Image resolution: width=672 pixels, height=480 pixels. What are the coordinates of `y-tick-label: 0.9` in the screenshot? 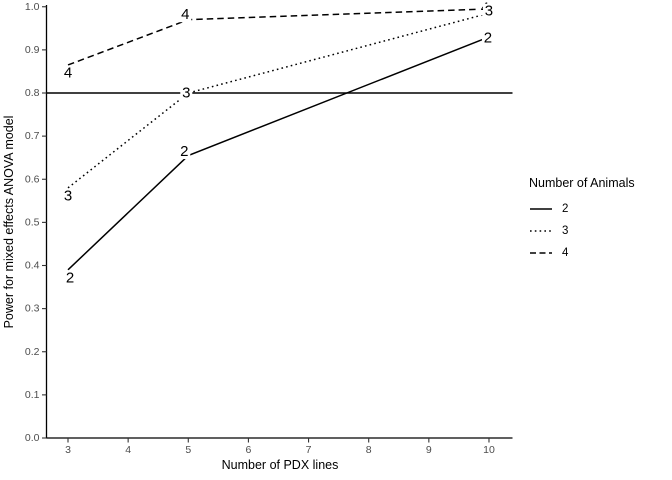 It's located at (32, 50).